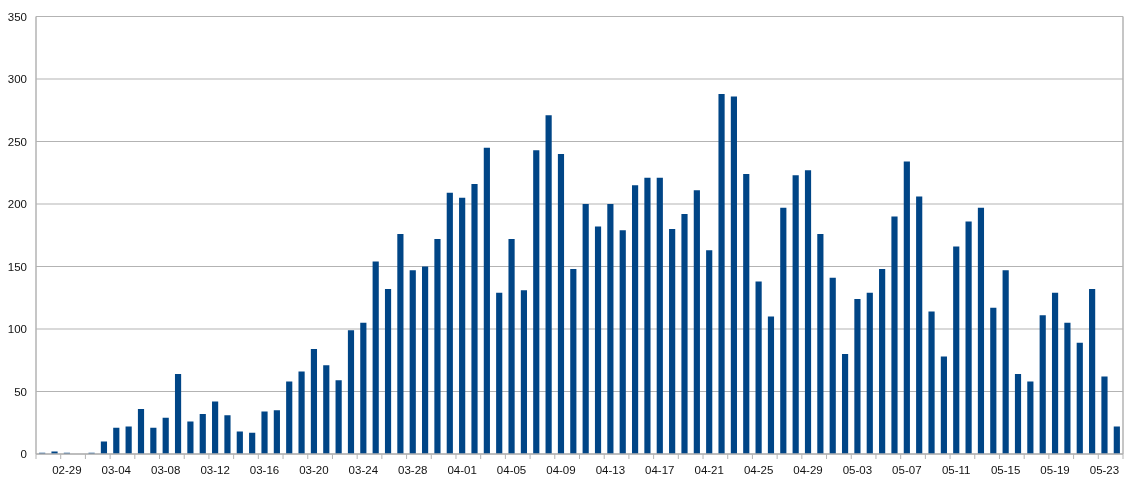  What do you see at coordinates (511, 470) in the screenshot?
I see `x-tick-label: 04-05` at bounding box center [511, 470].